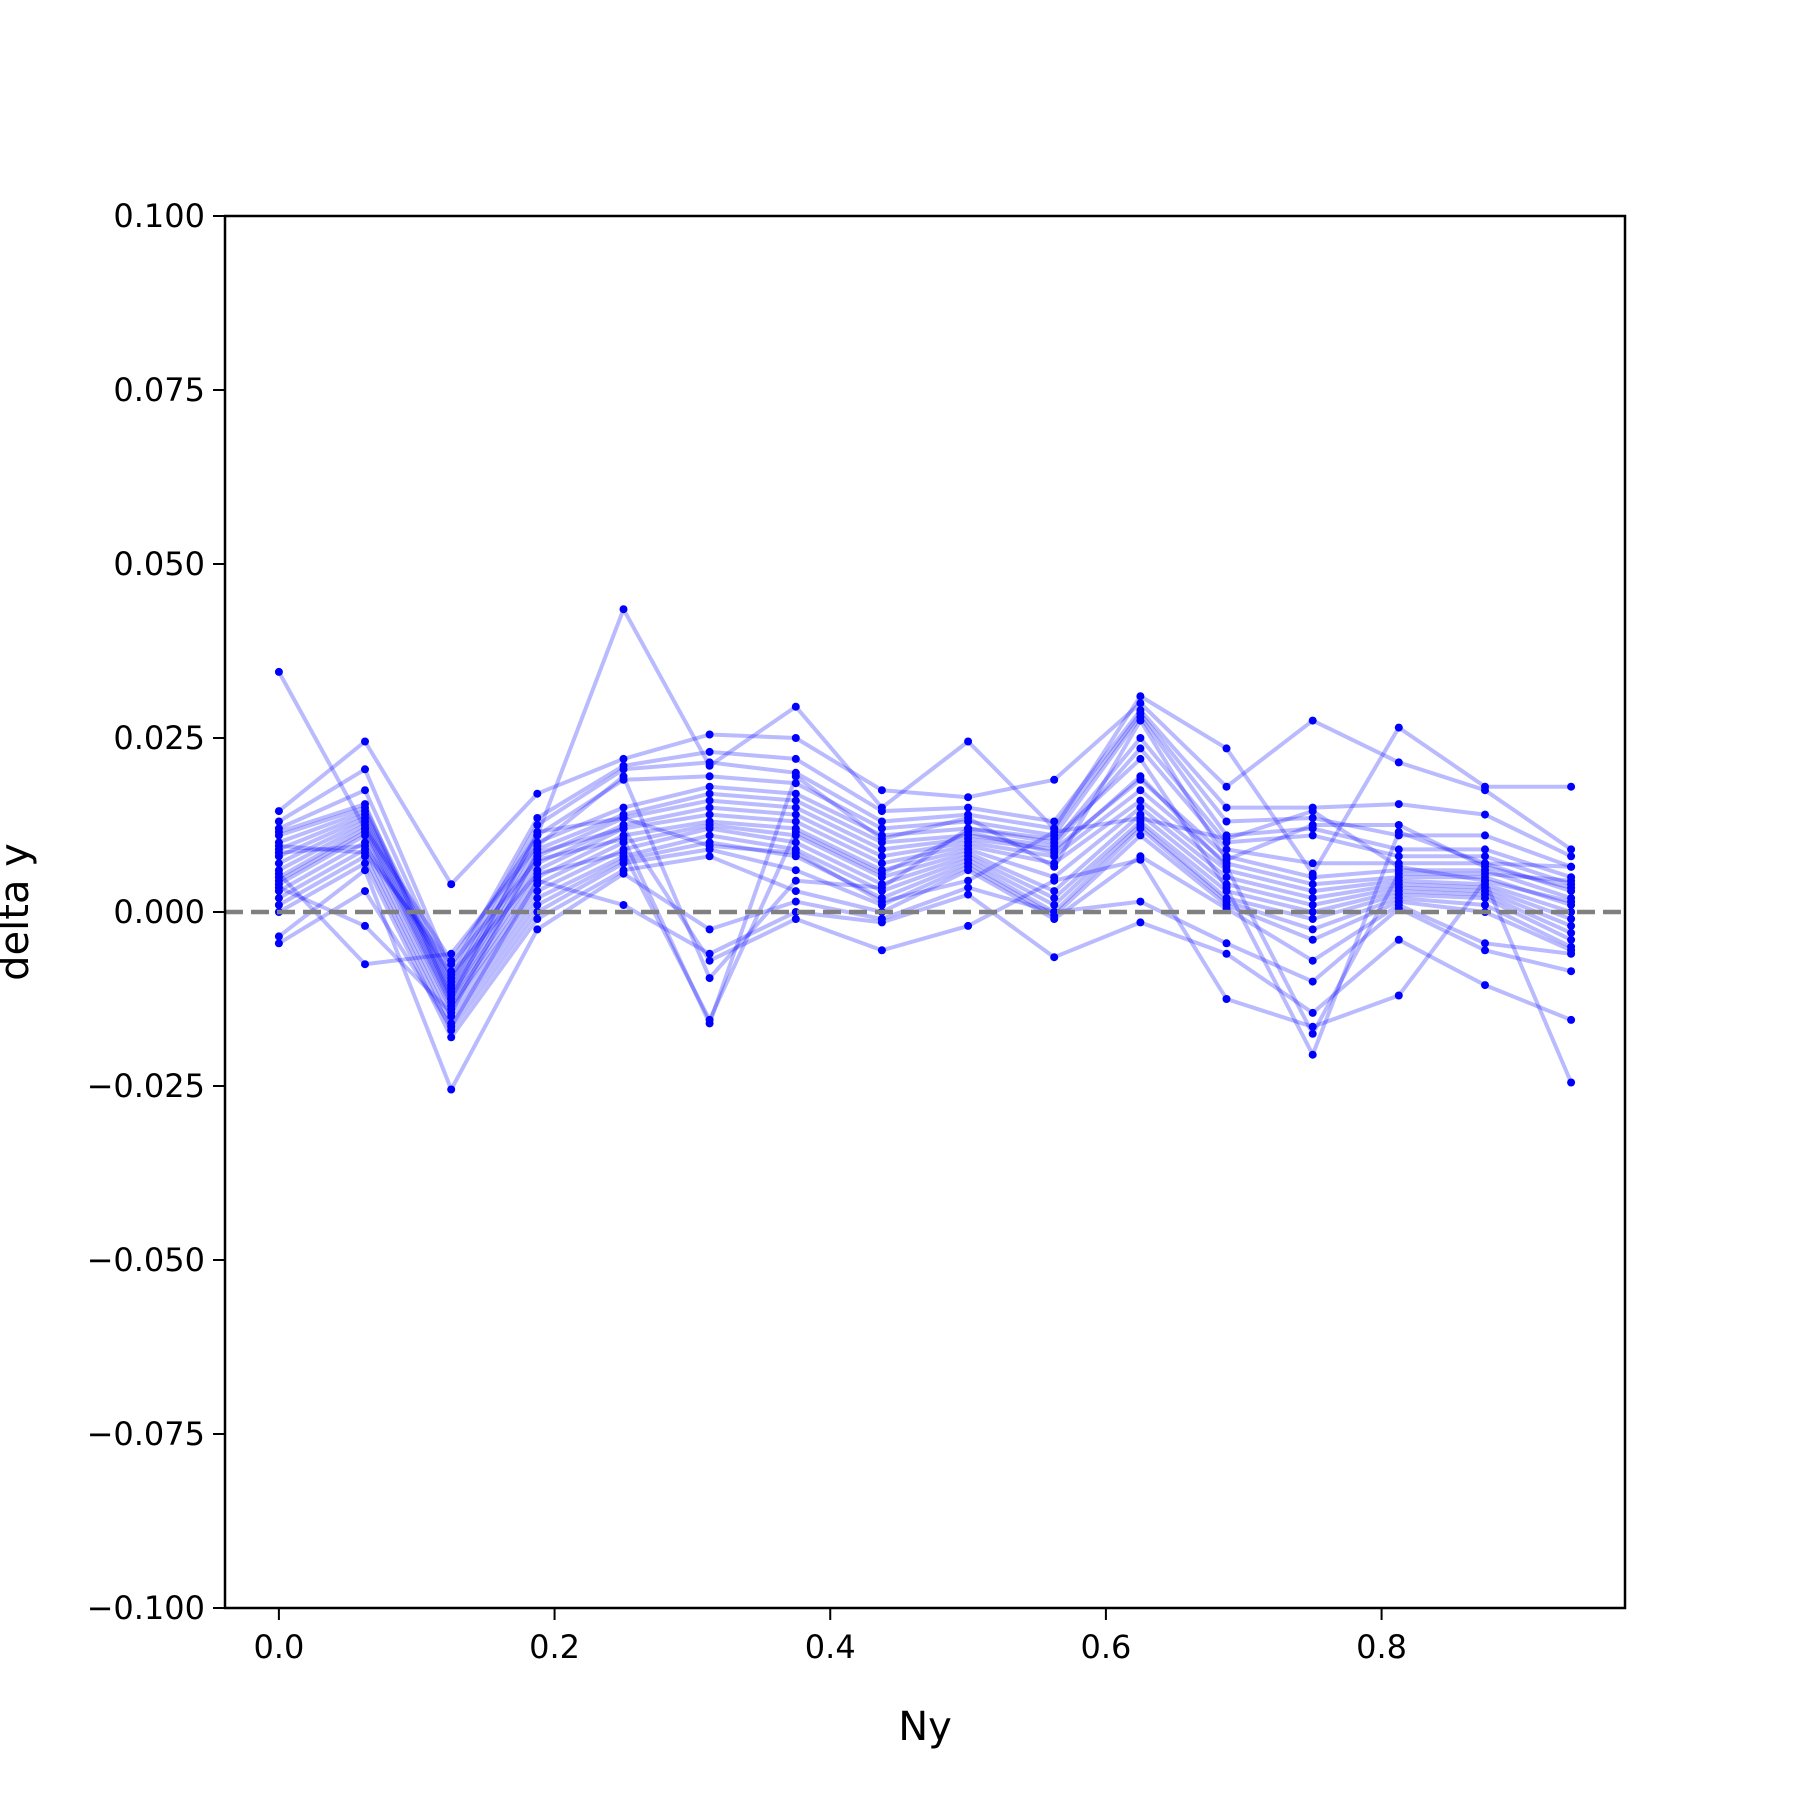  I want to click on x-tick-label: 0.6, so click(1105, 1647).